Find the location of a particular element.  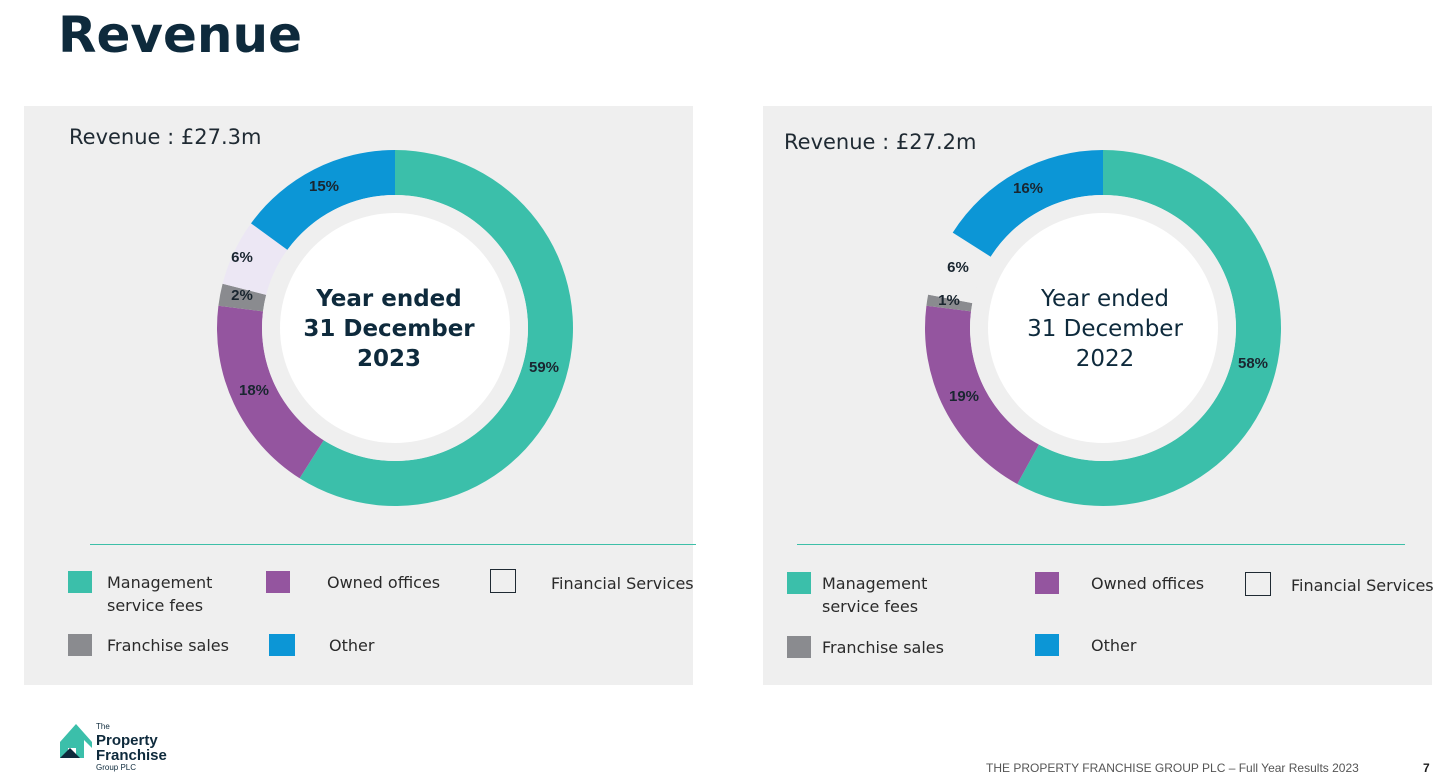

donut-data-label: 2% is located at coordinates (242, 295).